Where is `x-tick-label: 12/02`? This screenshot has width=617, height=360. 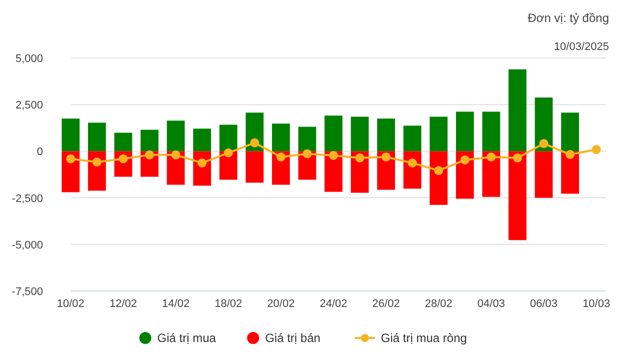 x-tick-label: 12/02 is located at coordinates (123, 304).